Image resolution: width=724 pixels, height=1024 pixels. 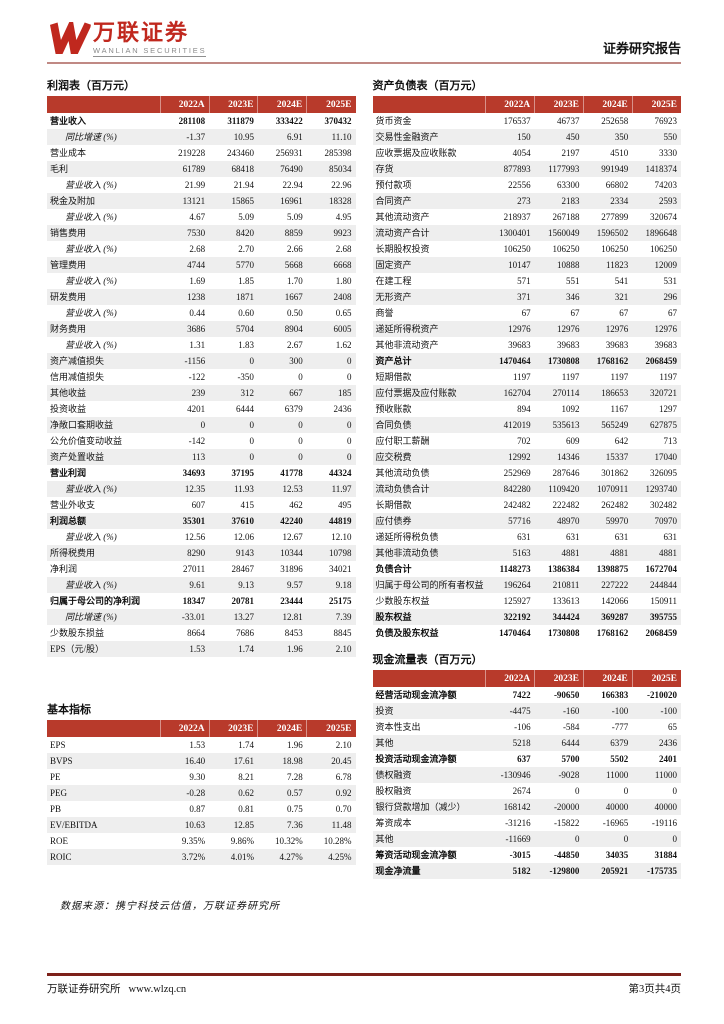 What do you see at coordinates (515, 232) in the screenshot?
I see `cell-value: 1300401` at bounding box center [515, 232].